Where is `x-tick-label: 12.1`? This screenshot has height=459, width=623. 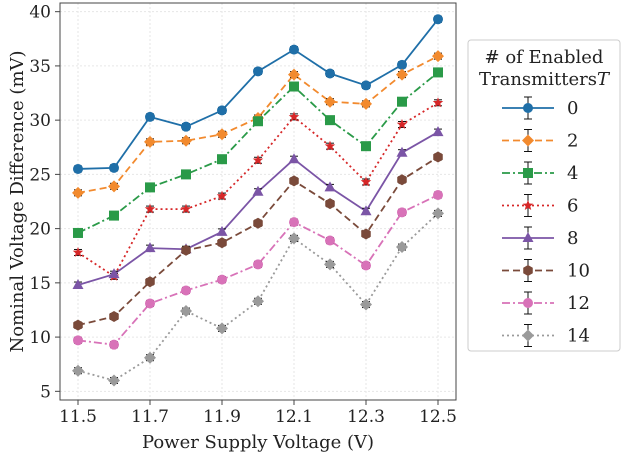
x-tick-label: 12.1 is located at coordinates (294, 417).